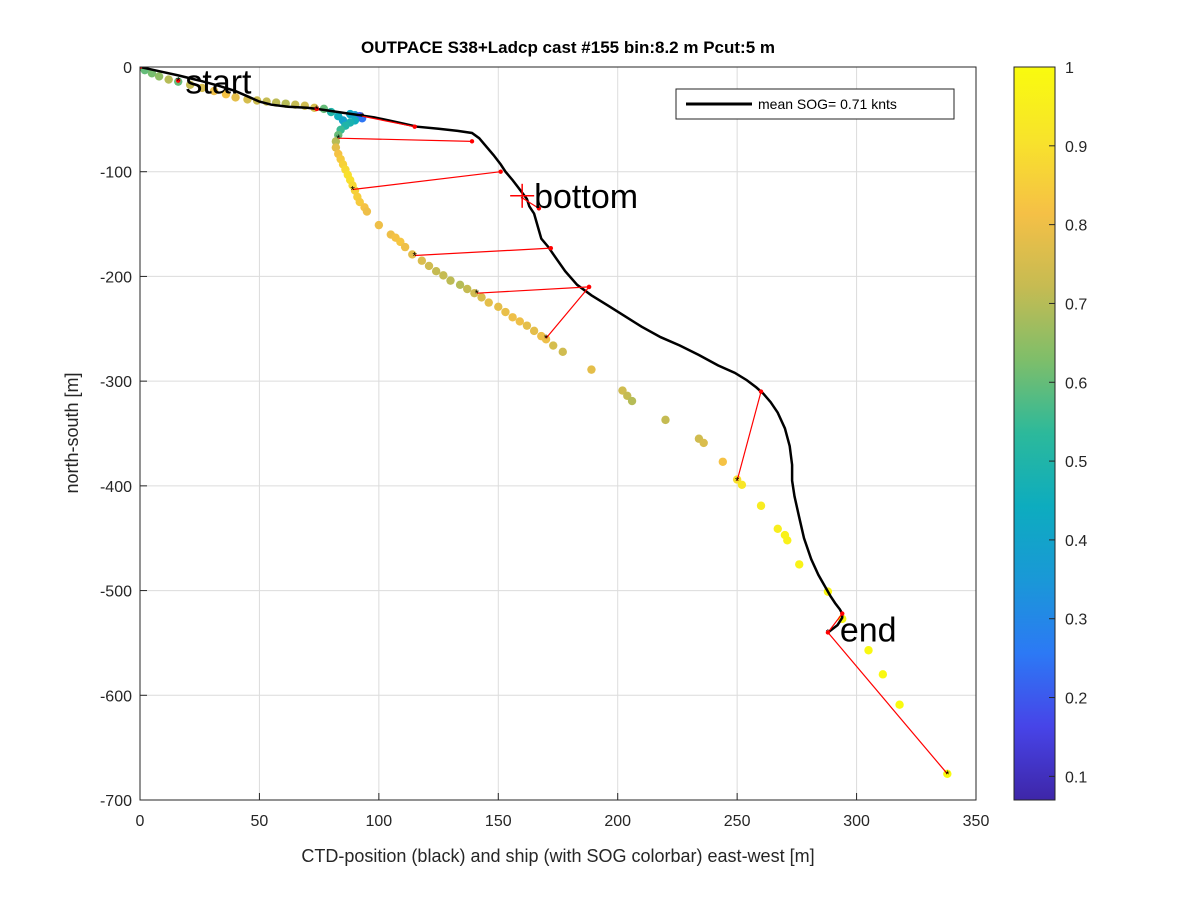  What do you see at coordinates (868, 630) in the screenshot?
I see `annotation-end: end` at bounding box center [868, 630].